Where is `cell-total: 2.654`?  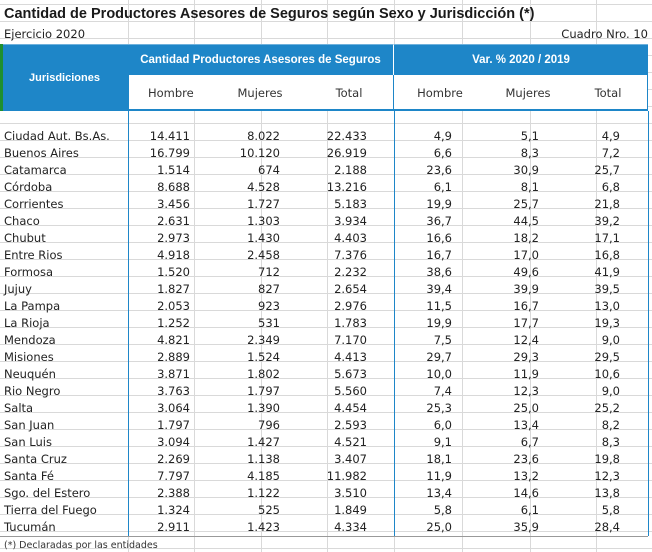
cell-total: 2.654 is located at coordinates (350, 289).